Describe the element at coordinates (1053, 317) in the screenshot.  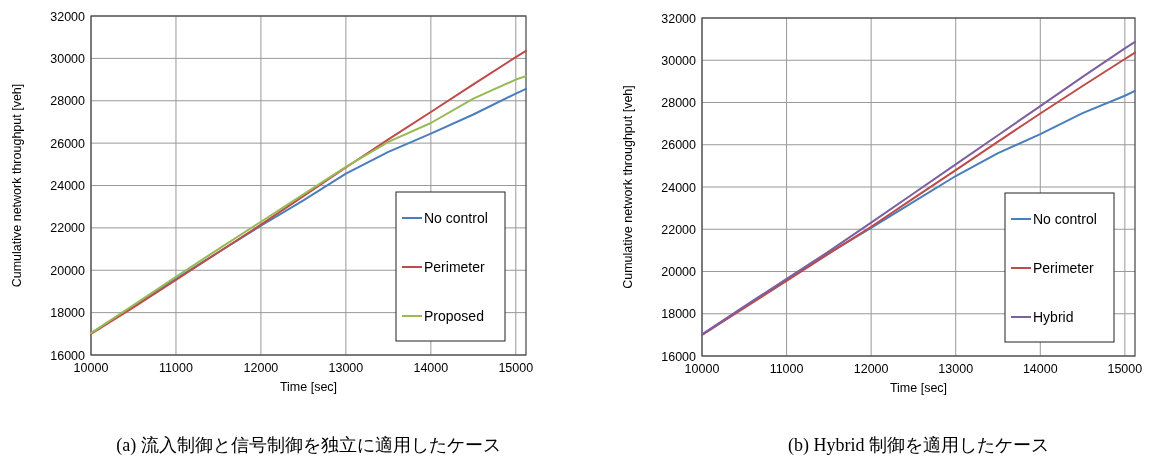
I see `legend-label: Hybrid` at that location.